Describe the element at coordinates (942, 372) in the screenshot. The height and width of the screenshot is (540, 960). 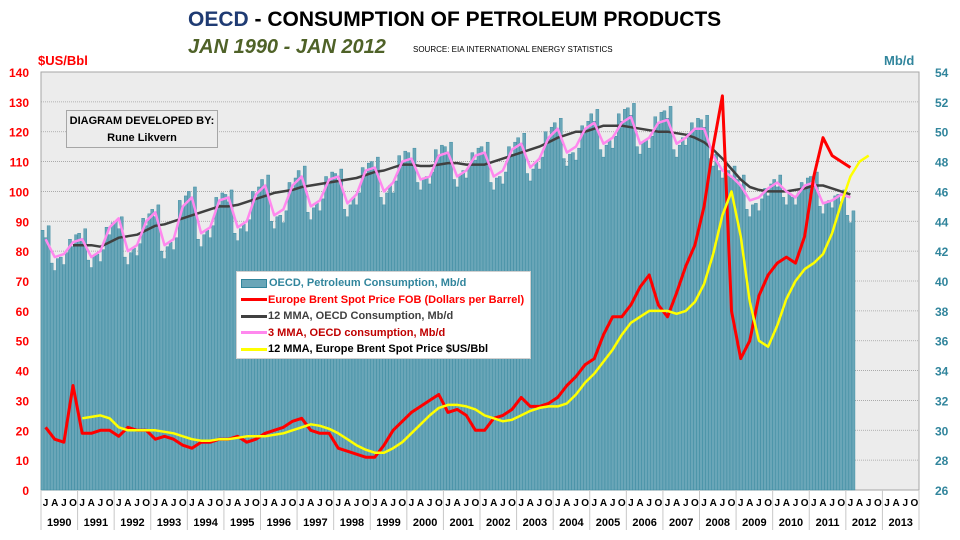
I see `y-tick-right: 34` at that location.